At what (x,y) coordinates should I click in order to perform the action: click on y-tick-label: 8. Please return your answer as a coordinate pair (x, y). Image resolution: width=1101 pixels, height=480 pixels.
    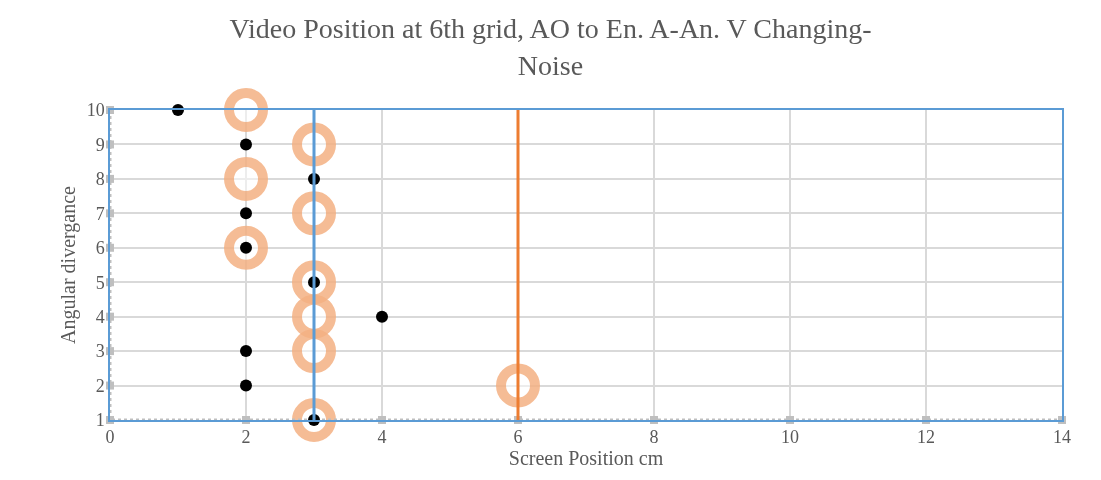
    Looking at the image, I should click on (100, 179).